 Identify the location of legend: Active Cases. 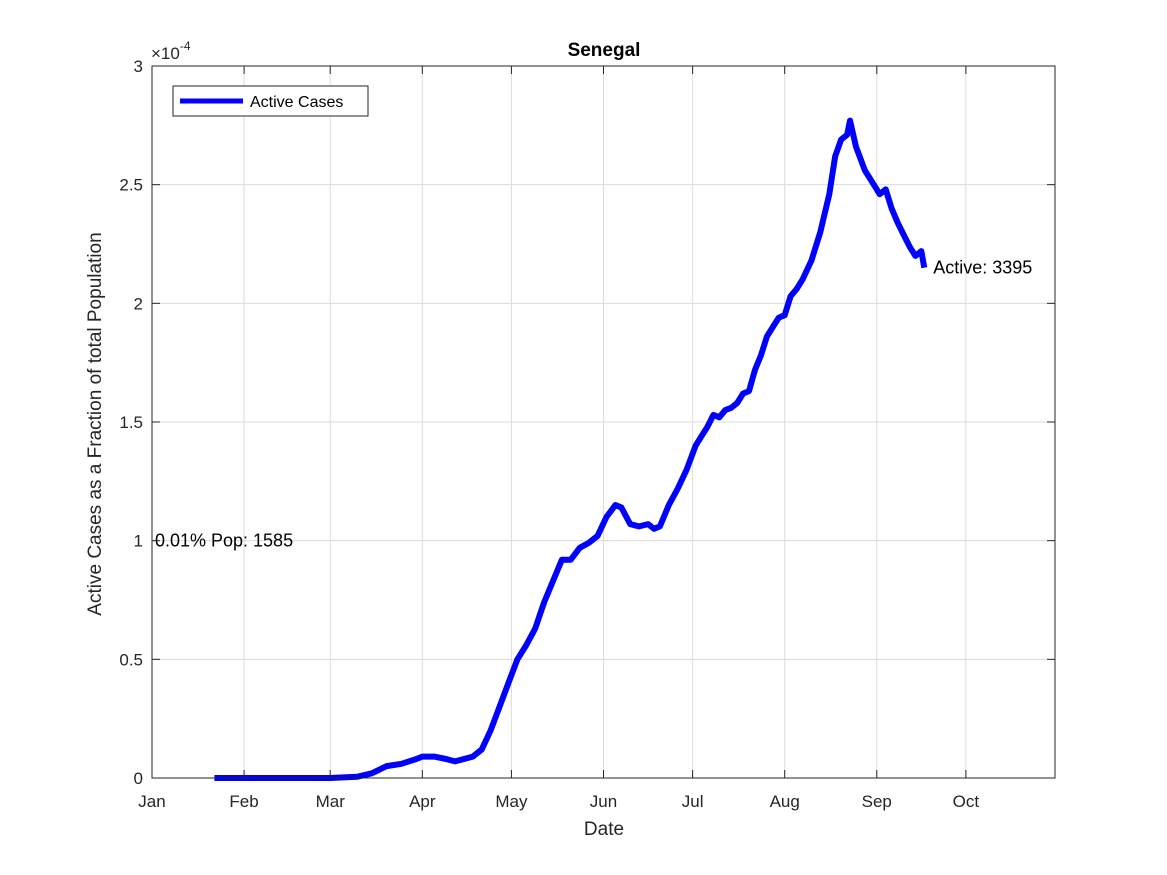
(270, 101).